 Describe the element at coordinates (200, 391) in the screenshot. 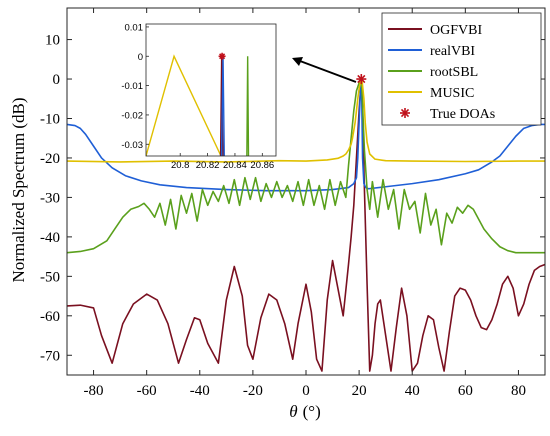

I see `x-tick-label: -40` at that location.